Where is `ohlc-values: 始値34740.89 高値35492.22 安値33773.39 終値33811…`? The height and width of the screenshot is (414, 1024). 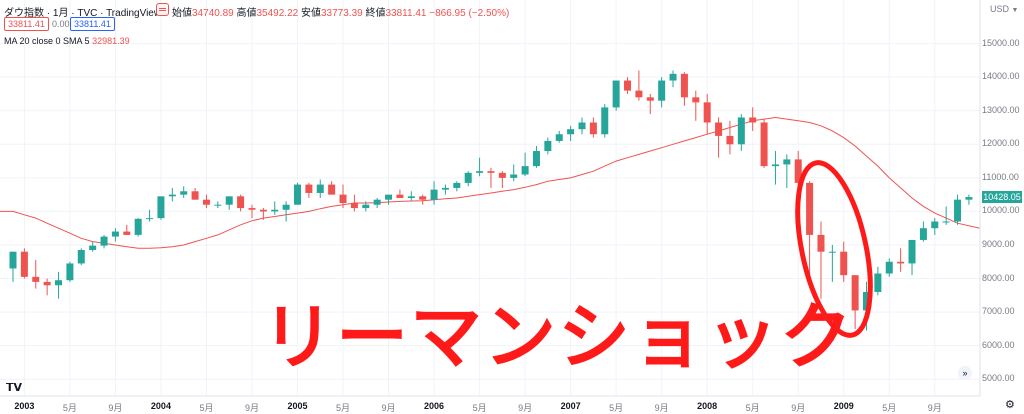
ohlc-values: 始値34740.89 高値35492.22 安値33773.39 終値33811… is located at coordinates (341, 13).